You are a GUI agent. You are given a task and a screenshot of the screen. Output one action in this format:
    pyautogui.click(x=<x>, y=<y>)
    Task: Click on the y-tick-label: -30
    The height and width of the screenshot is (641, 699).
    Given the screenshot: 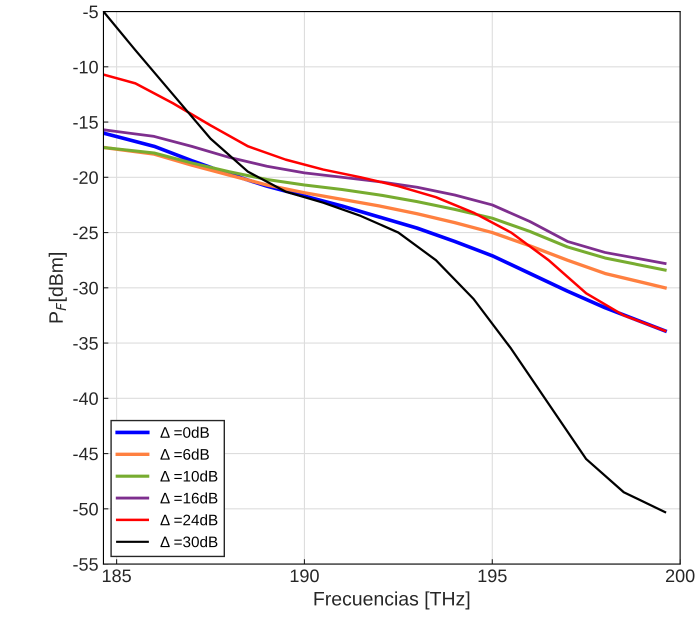 What is the action you would take?
    pyautogui.click(x=85, y=288)
    